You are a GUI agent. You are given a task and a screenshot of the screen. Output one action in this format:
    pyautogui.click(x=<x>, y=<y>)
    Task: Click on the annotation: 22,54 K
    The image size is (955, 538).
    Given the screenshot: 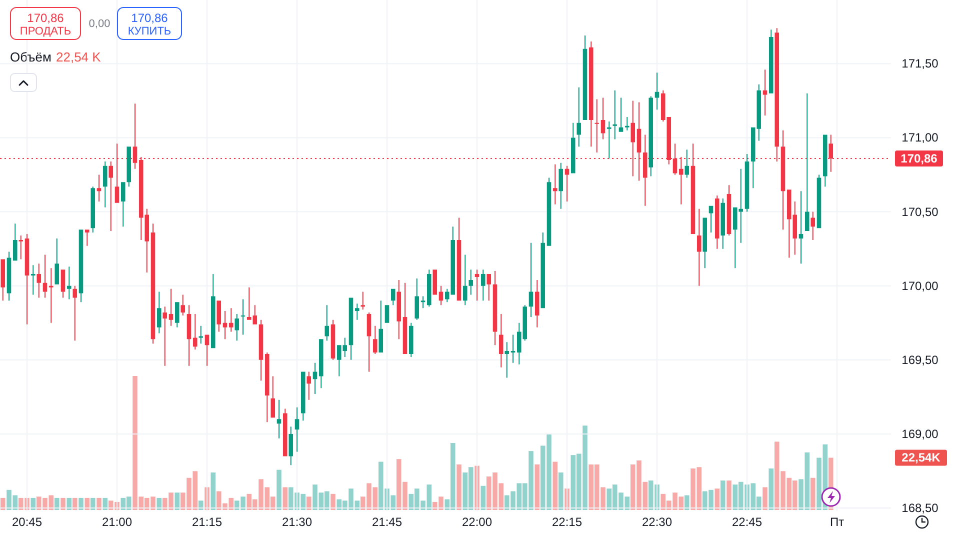 What is the action you would take?
    pyautogui.click(x=79, y=57)
    